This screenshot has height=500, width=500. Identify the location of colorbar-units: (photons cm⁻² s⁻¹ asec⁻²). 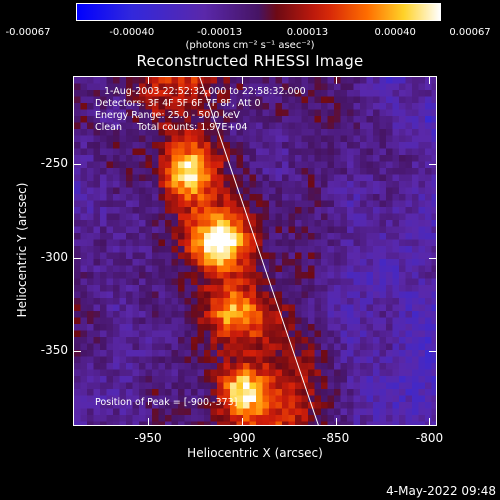
(250, 45).